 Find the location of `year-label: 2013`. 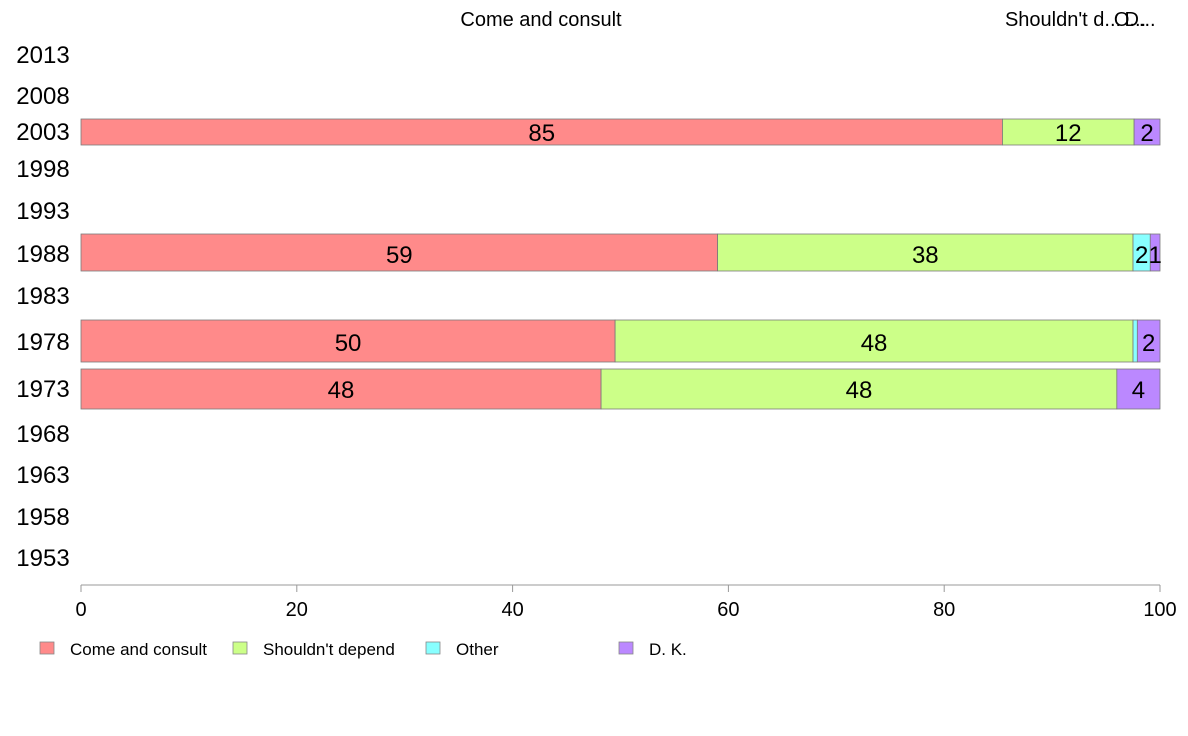

year-label: 2013 is located at coordinates (42, 55).